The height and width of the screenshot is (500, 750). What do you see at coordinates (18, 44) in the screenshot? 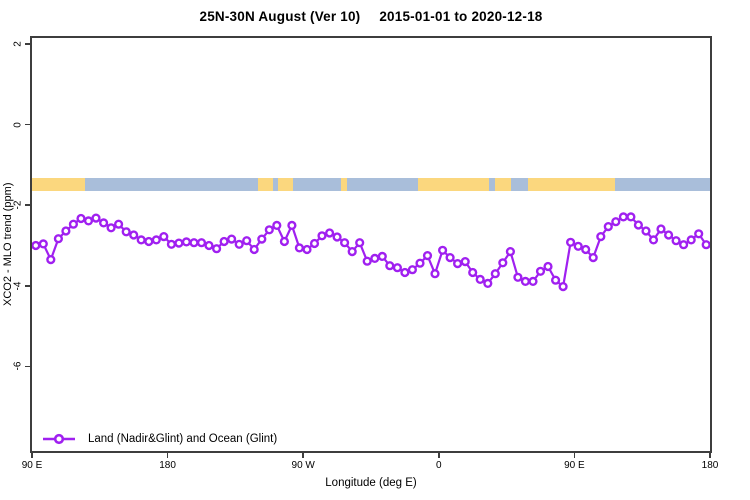
I see `y-tick-label: 2` at bounding box center [18, 44].